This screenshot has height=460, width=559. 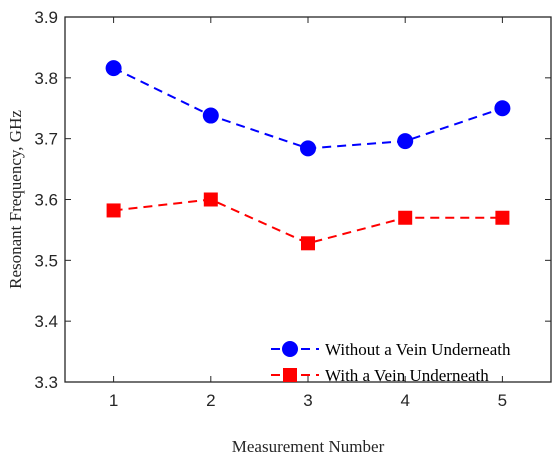 What do you see at coordinates (113, 400) in the screenshot?
I see `x-tick-label: 1` at bounding box center [113, 400].